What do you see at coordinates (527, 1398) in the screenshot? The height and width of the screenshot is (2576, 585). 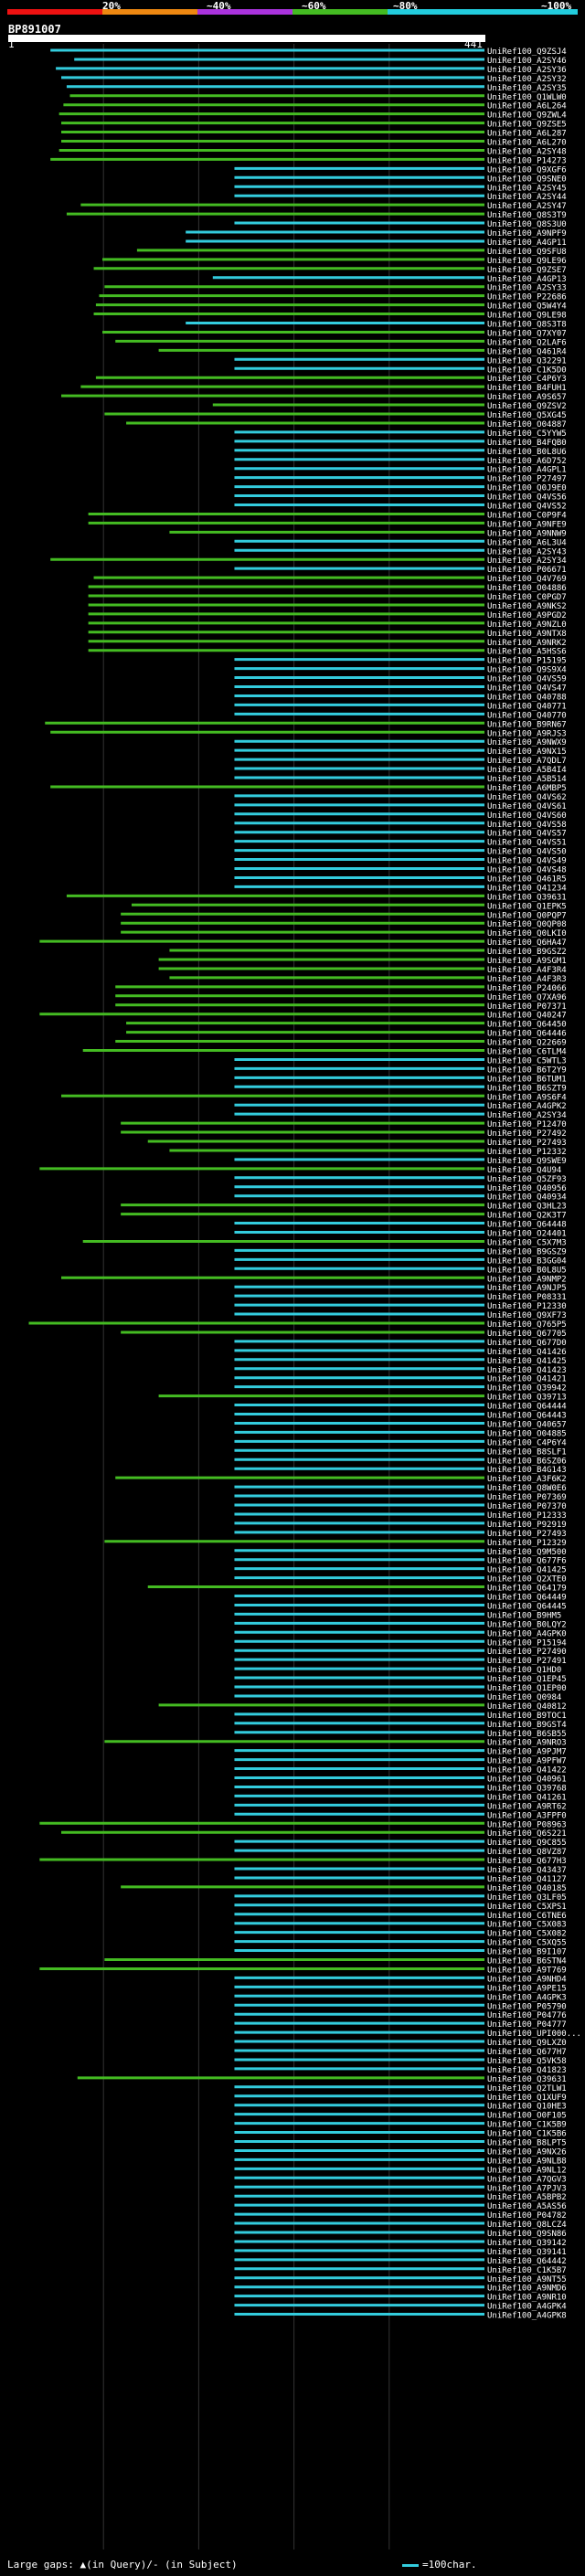 I see `hit-label: UniRef100_Q39713` at bounding box center [527, 1398].